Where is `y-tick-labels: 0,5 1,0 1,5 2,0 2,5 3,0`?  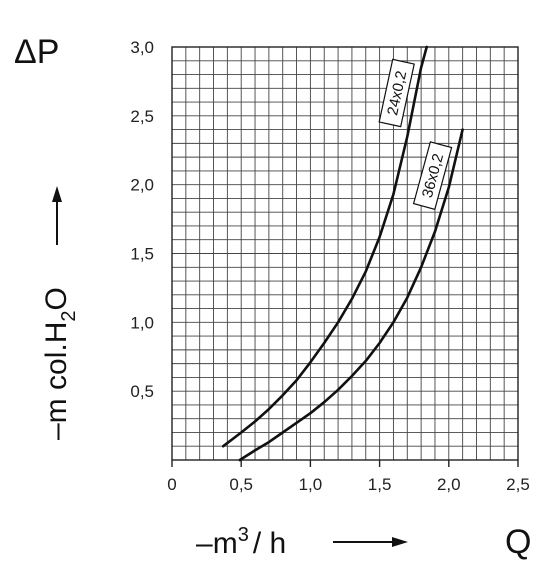 y-tick-labels: 0,5 1,0 1,5 2,0 2,5 3,0 is located at coordinates (142, 219).